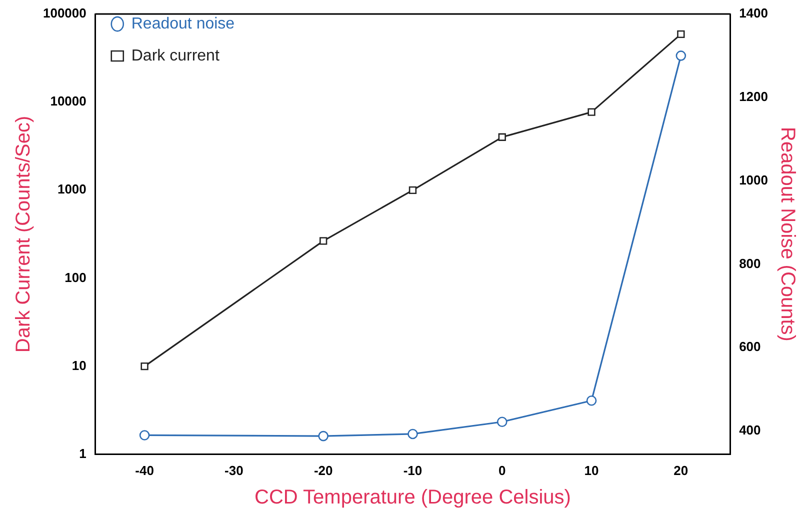  Describe the element at coordinates (750, 263) in the screenshot. I see `y2-tick-label: 800` at that location.